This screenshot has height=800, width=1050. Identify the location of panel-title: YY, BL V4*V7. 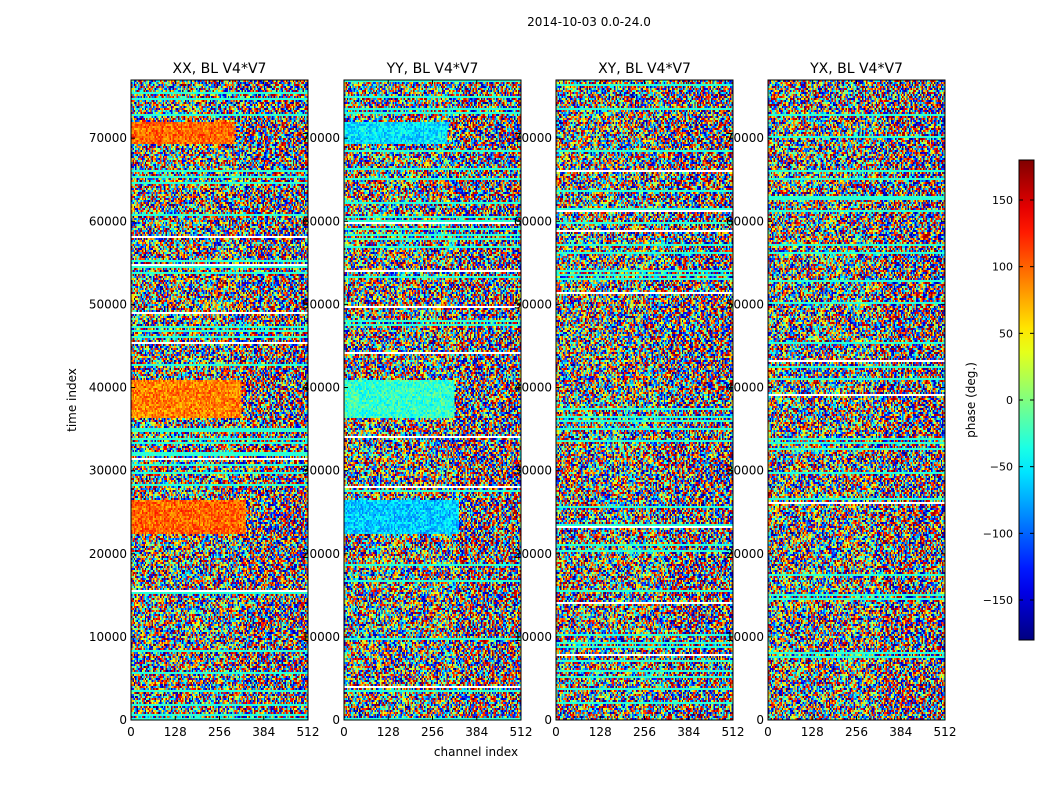
(432, 69).